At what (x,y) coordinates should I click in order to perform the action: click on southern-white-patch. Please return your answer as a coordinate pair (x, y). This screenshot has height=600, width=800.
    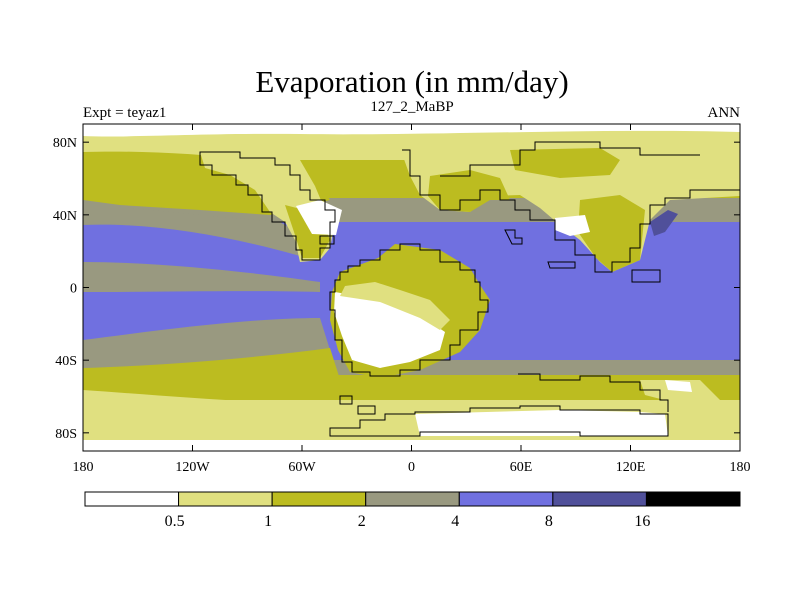
    Looking at the image, I should click on (678, 386).